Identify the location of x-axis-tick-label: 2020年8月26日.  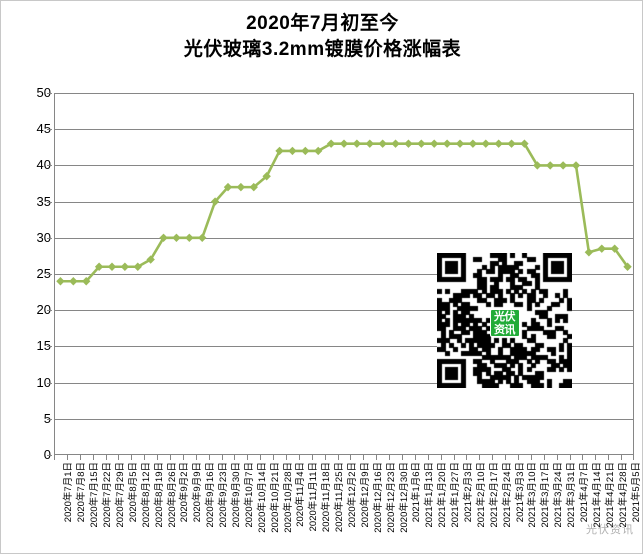
(172, 495).